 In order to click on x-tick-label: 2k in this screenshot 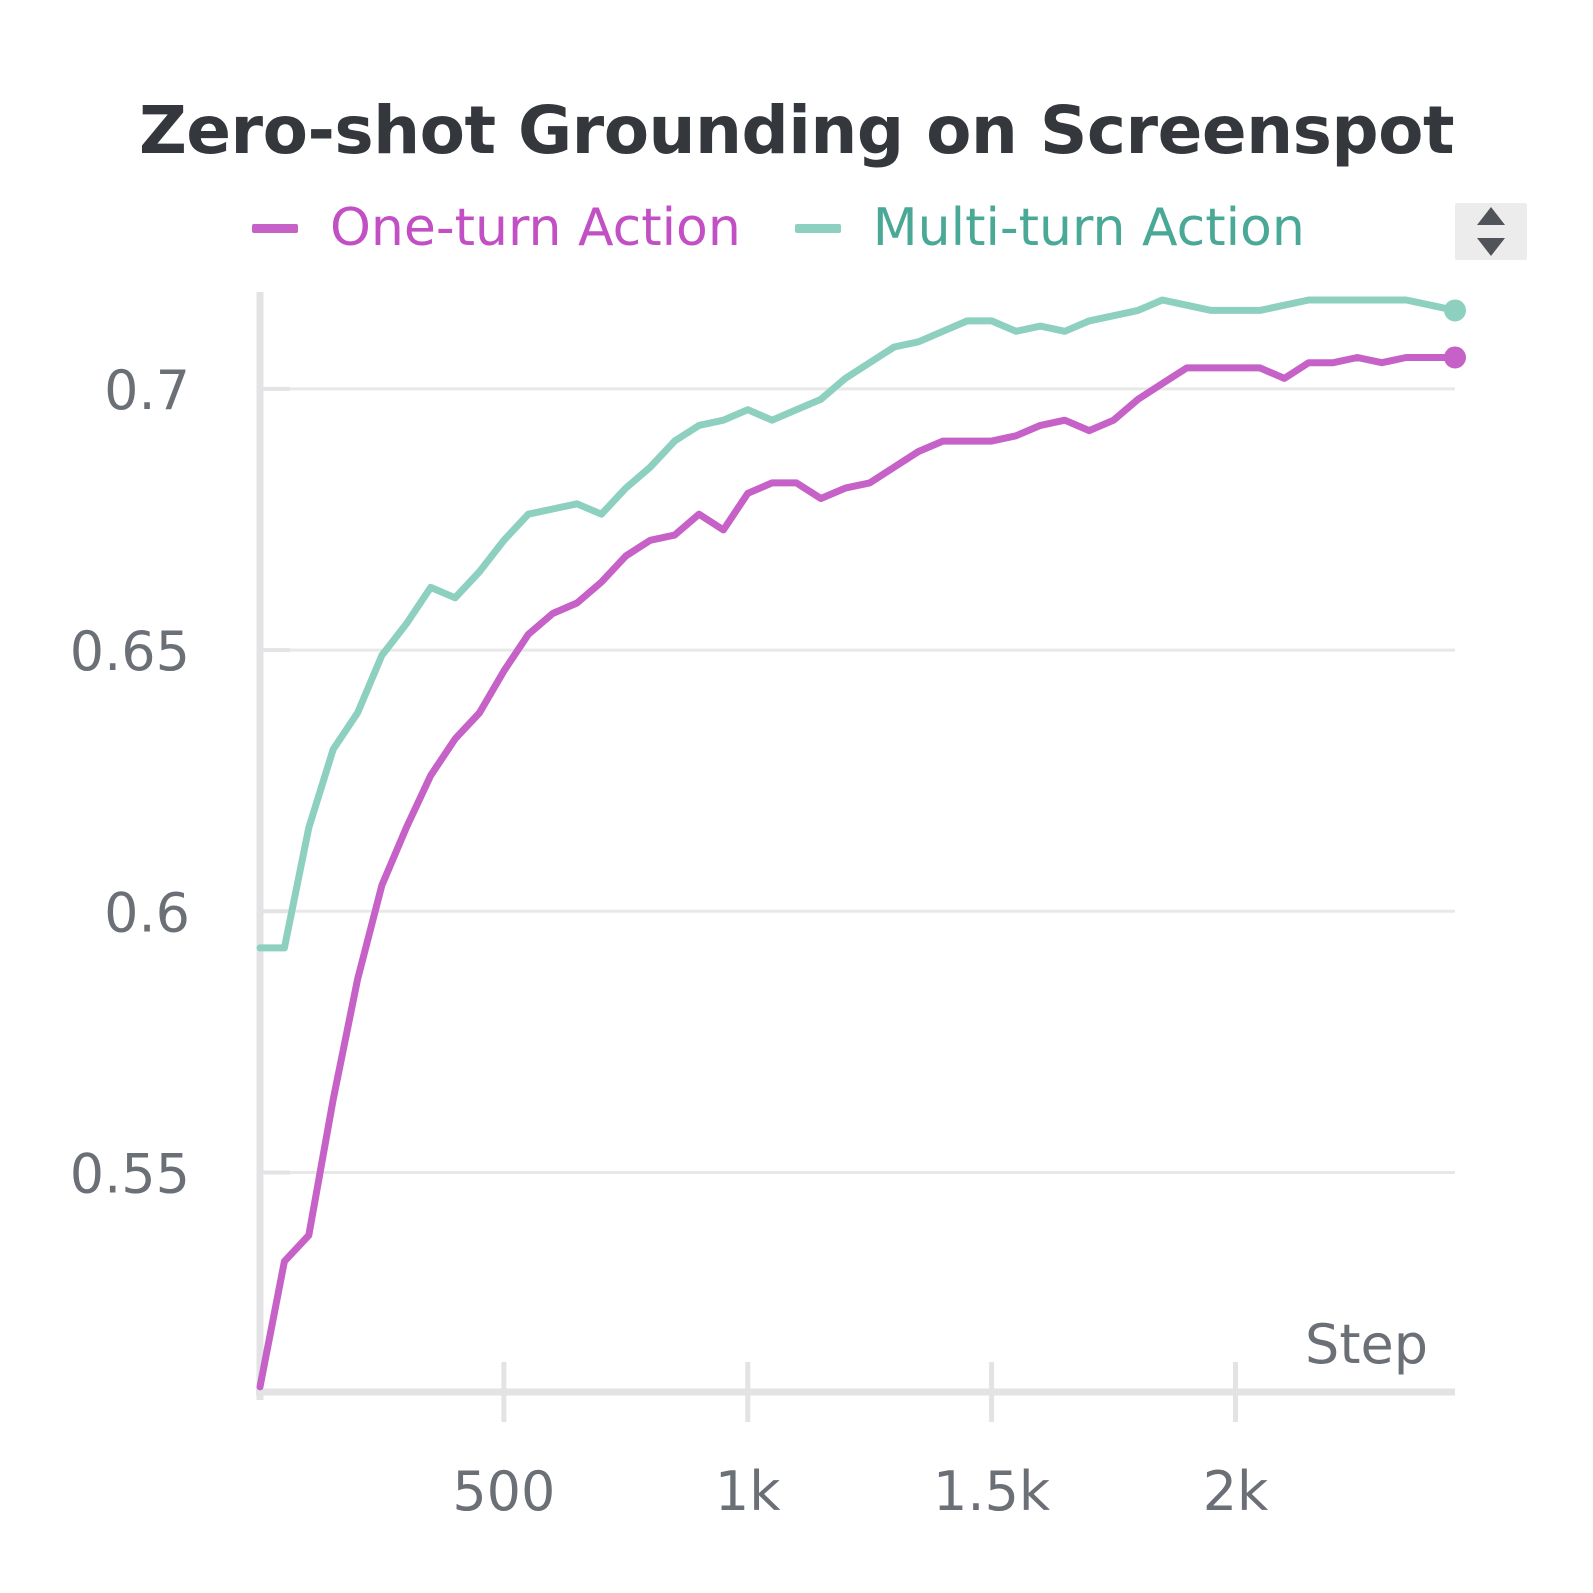, I will do `click(1236, 1491)`.